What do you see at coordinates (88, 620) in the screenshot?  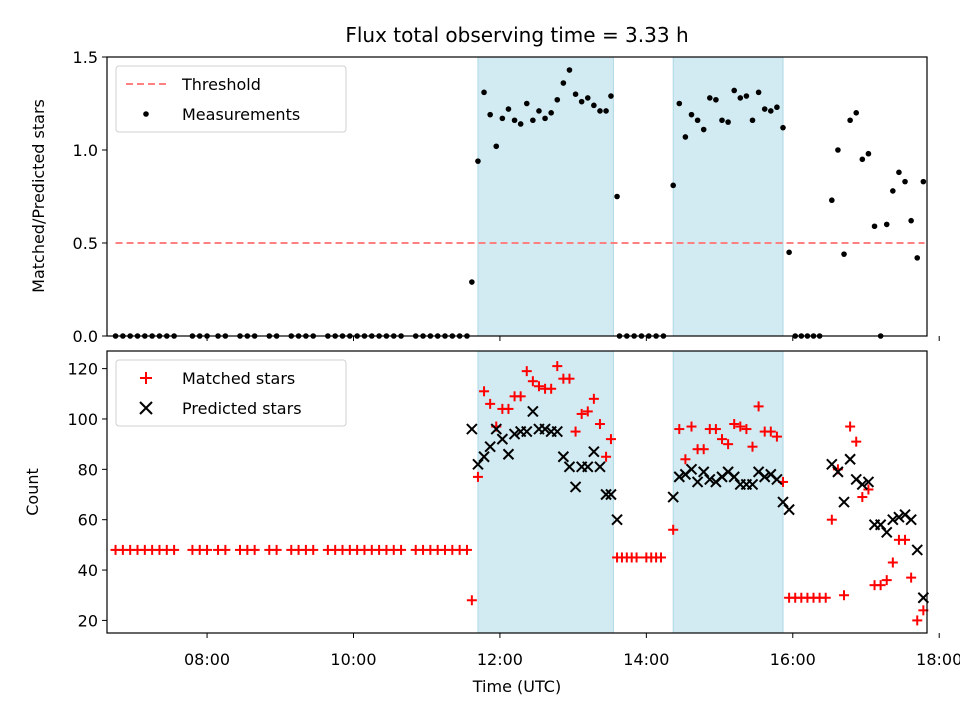 I see `y-tick-label: 20` at bounding box center [88, 620].